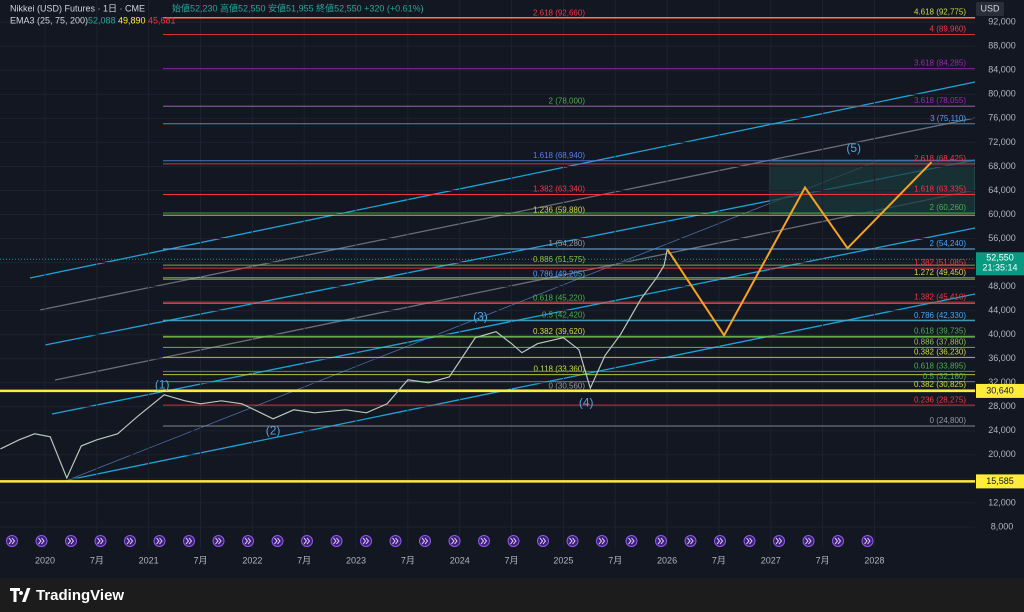  Describe the element at coordinates (1002, 406) in the screenshot. I see `y-tick-label: 28,000` at that location.